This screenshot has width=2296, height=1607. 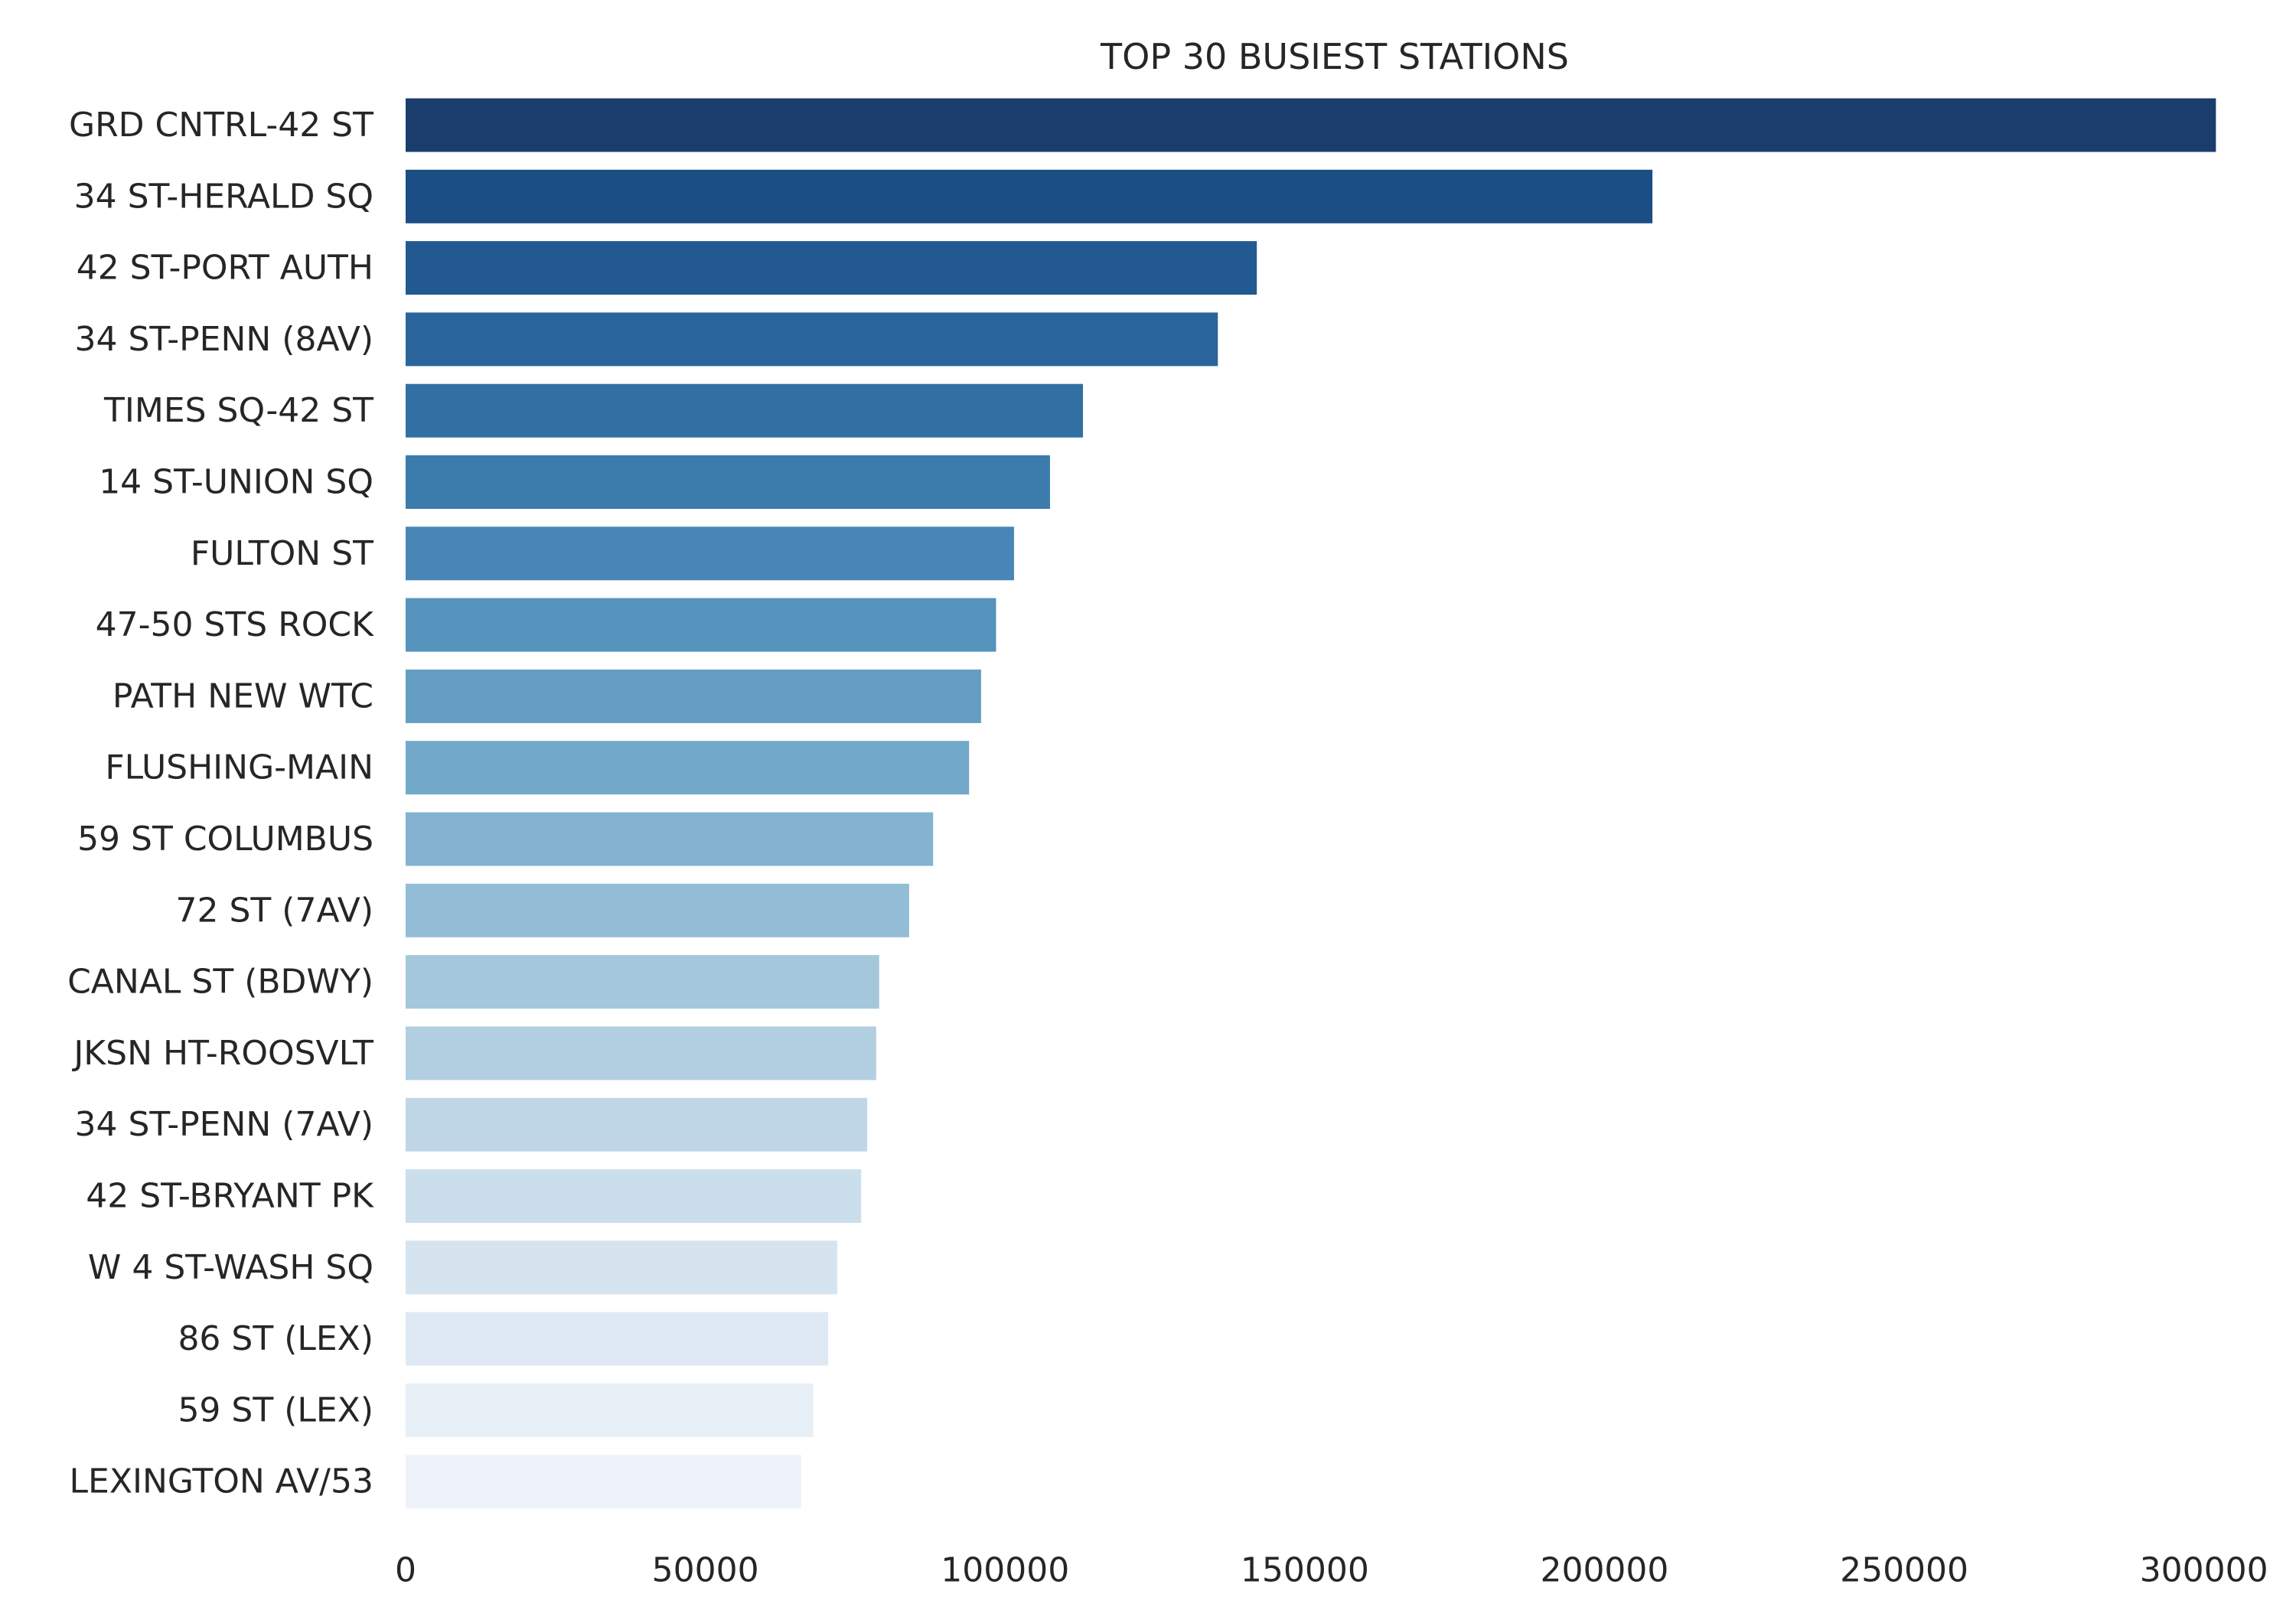 What do you see at coordinates (274, 911) in the screenshot?
I see `category-label: 72 ST (7AV)` at bounding box center [274, 911].